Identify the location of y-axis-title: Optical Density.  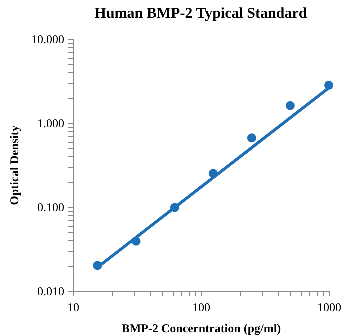
(15, 166).